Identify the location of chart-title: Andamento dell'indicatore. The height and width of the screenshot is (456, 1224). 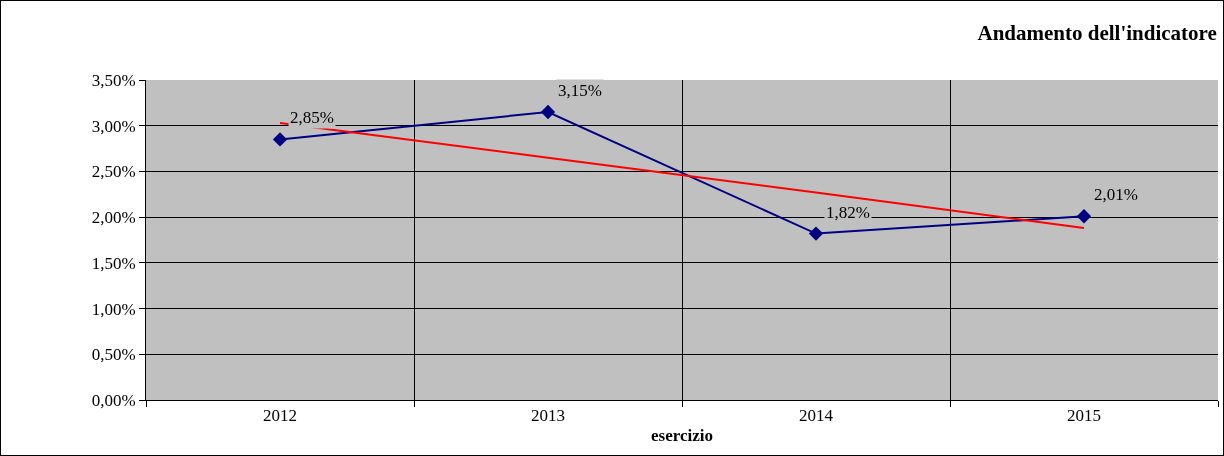
(1097, 33).